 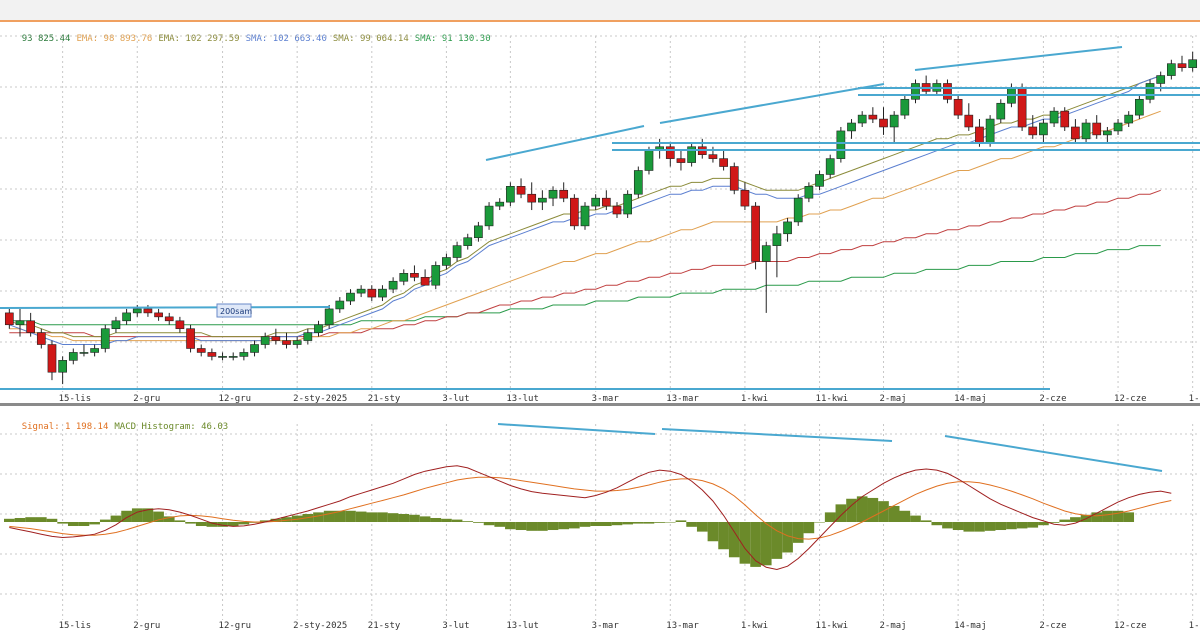 I want to click on x-tick-label-bottom: 2-sty-2025, so click(x=320, y=625).